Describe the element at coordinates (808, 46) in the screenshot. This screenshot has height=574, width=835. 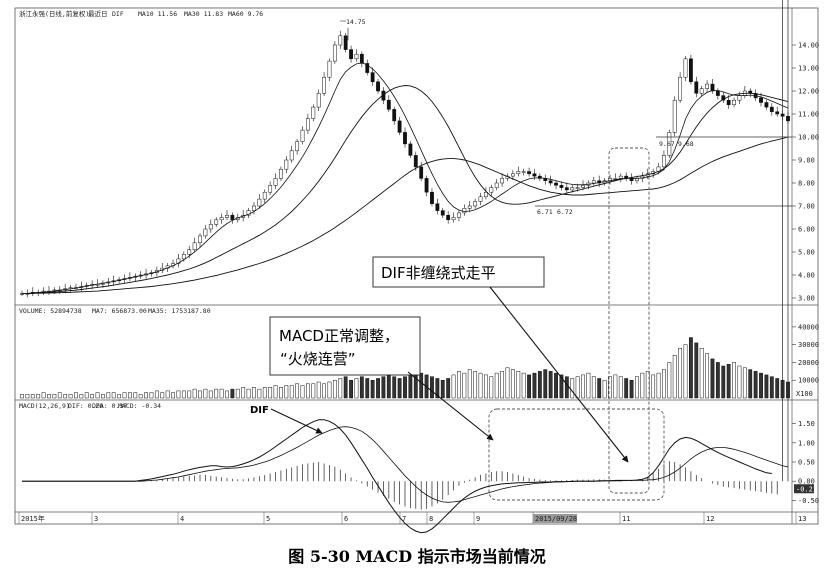
I see `price-tick-label: 14.00` at that location.